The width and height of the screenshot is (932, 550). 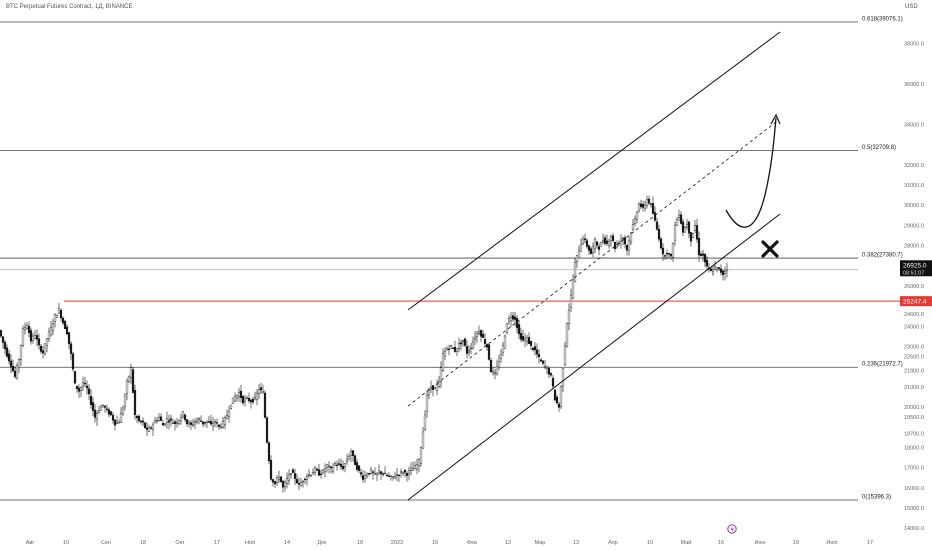 What do you see at coordinates (796, 543) in the screenshot?
I see `time-tick-label: 19` at bounding box center [796, 543].